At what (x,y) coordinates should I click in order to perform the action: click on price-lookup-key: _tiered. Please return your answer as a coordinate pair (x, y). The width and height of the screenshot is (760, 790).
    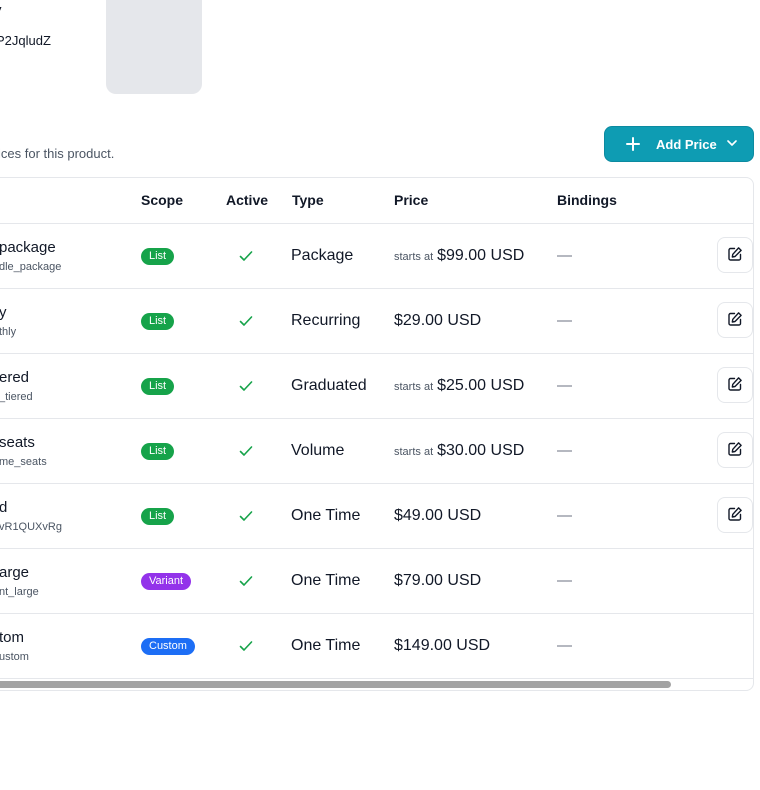
    Looking at the image, I should click on (16, 397).